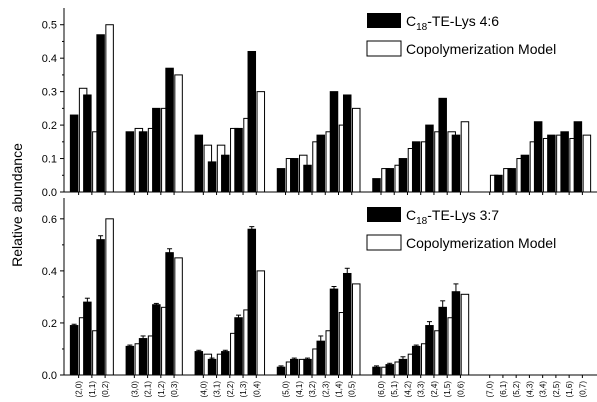  Describe the element at coordinates (79, 389) in the screenshot. I see `x-tick-label: (2,0)` at that location.